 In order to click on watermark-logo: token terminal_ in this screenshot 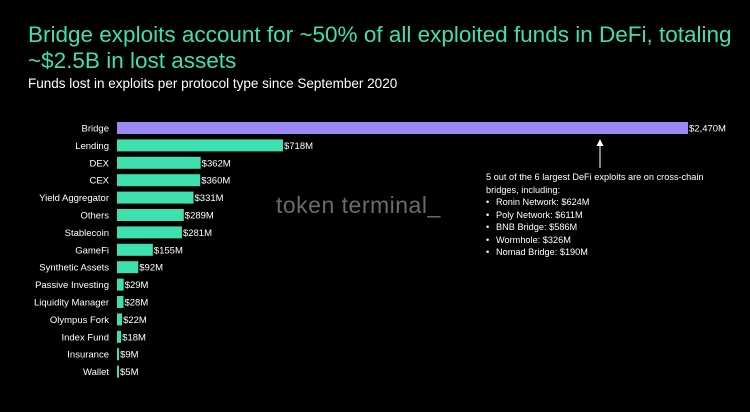, I will do `click(358, 205)`.